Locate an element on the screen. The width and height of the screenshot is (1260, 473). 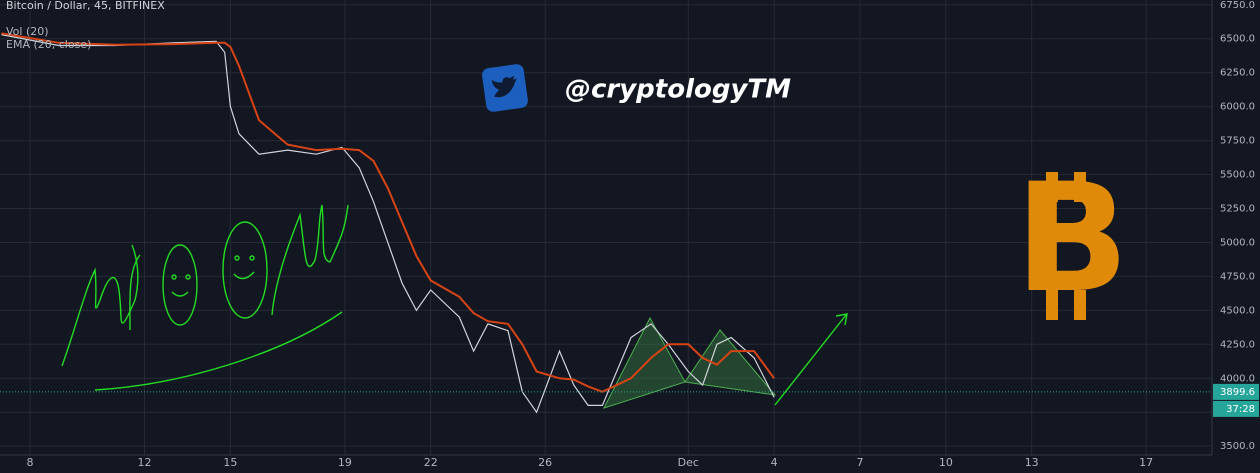
watermark: @cryptologyTM is located at coordinates (678, 90).